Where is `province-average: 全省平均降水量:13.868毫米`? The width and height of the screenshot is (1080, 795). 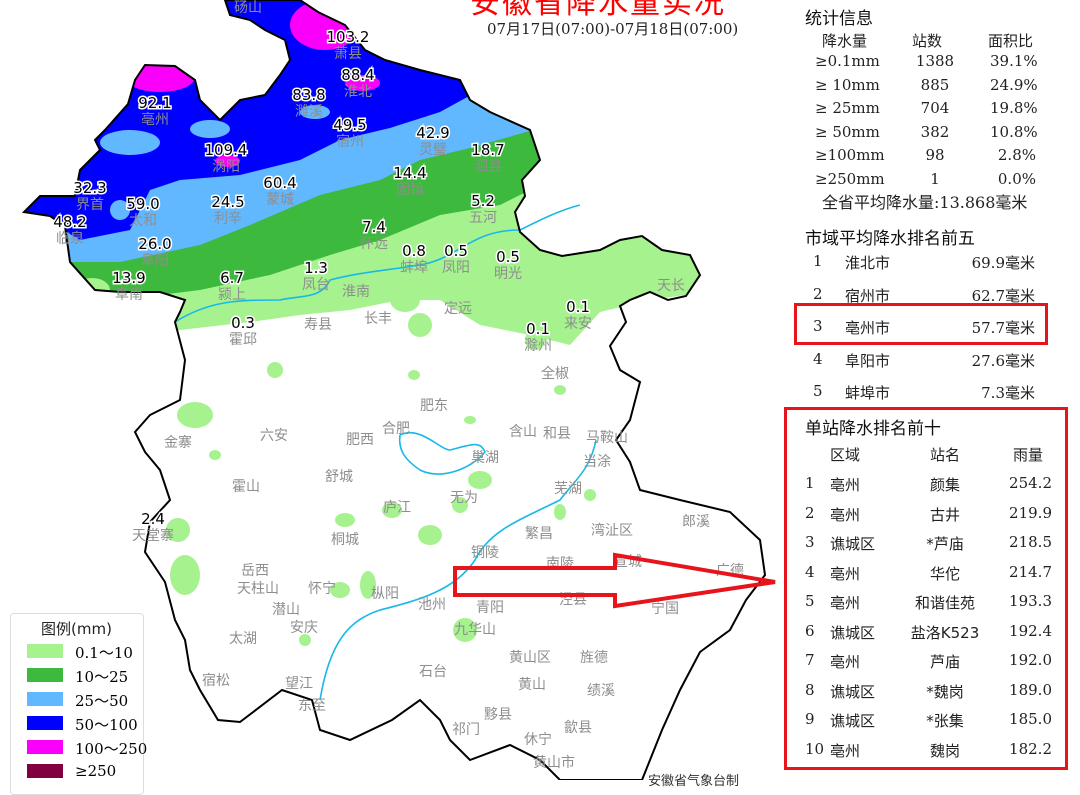 province-average: 全省平均降水量:13.868毫米 is located at coordinates (925, 202).